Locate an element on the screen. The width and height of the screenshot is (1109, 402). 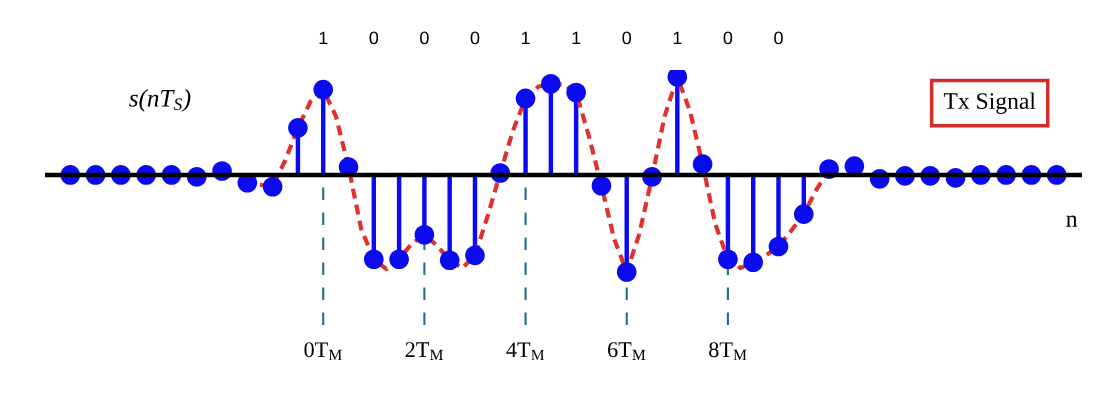
x-tick-label: 4T$_{M}$ is located at coordinates (525, 351).